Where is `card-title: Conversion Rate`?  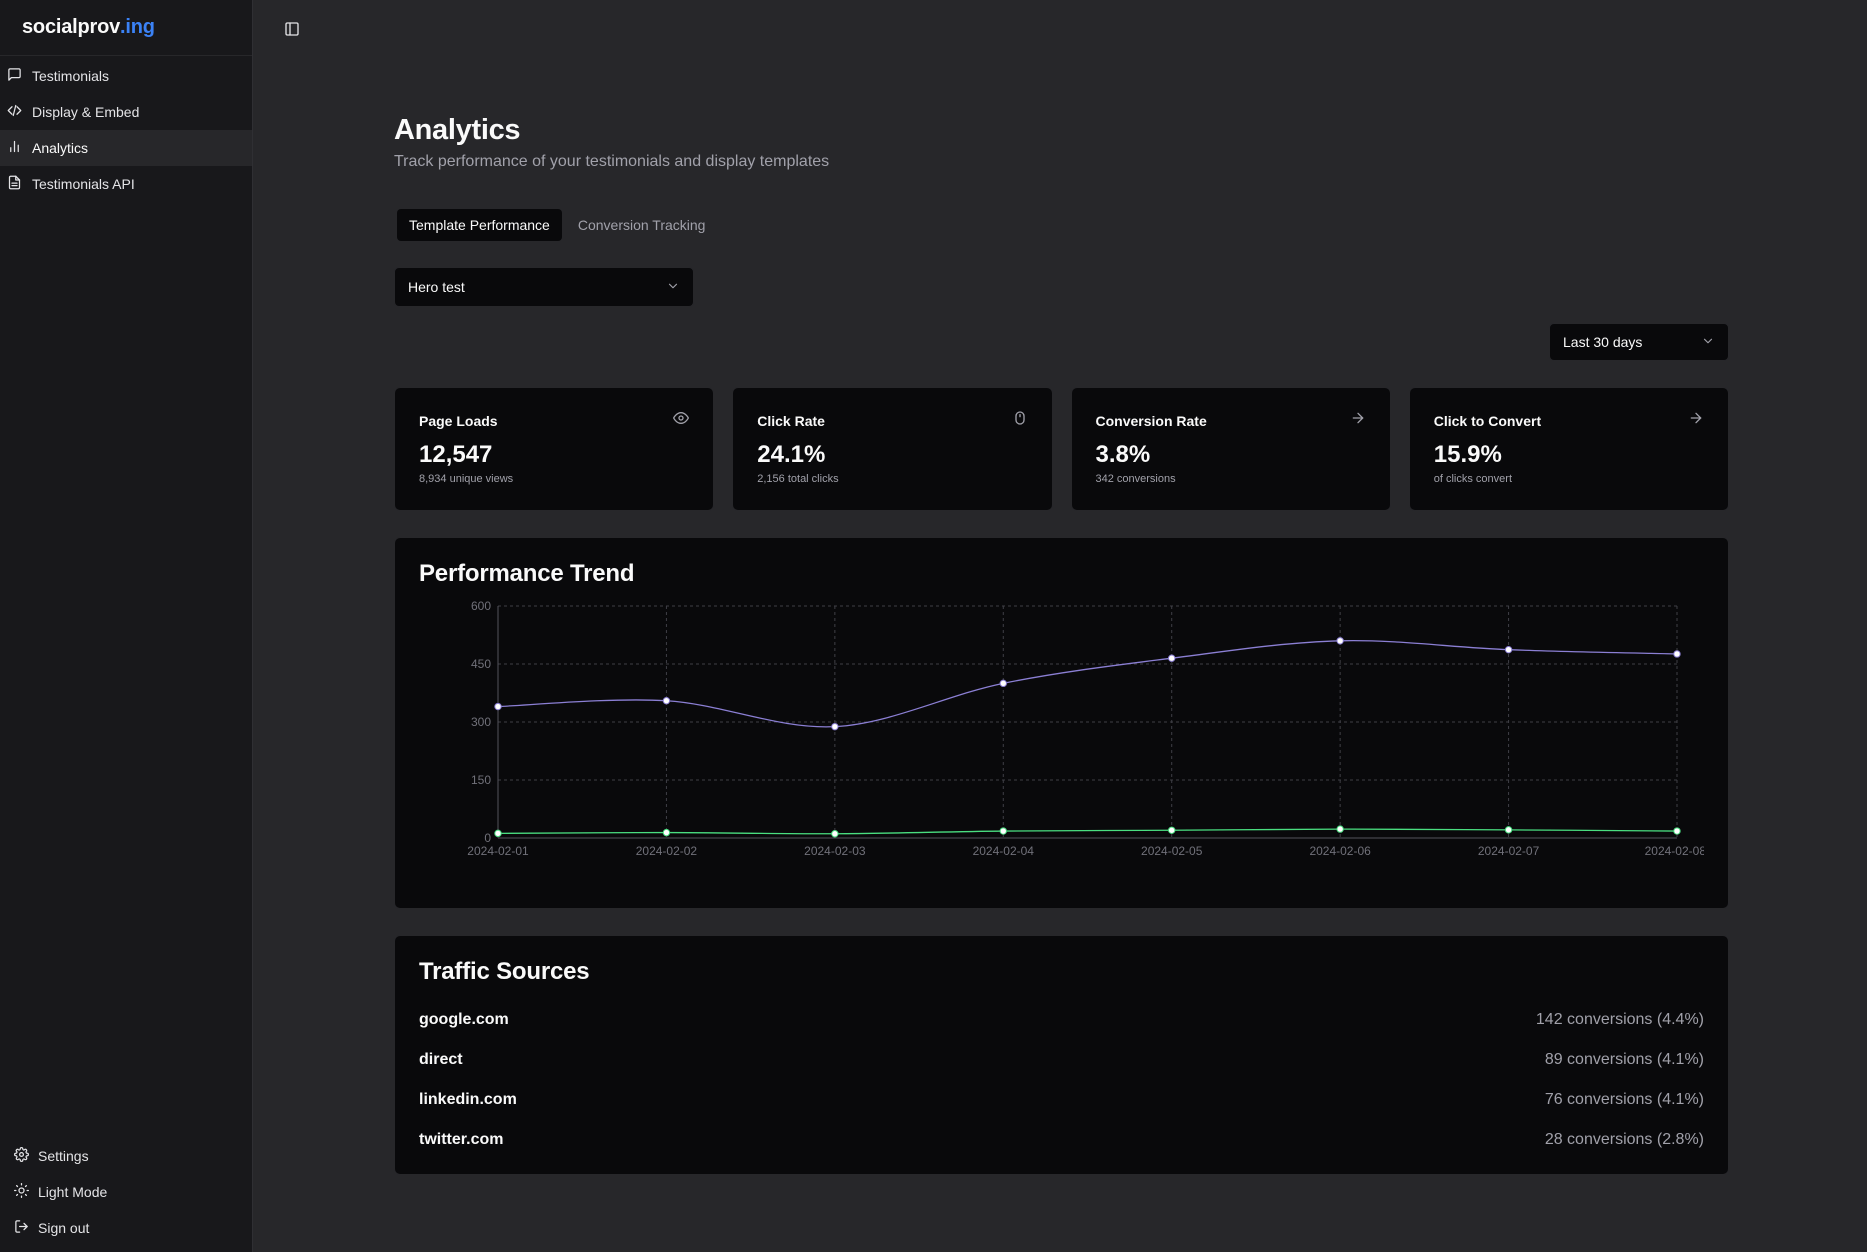
card-title: Conversion Rate is located at coordinates (1151, 420).